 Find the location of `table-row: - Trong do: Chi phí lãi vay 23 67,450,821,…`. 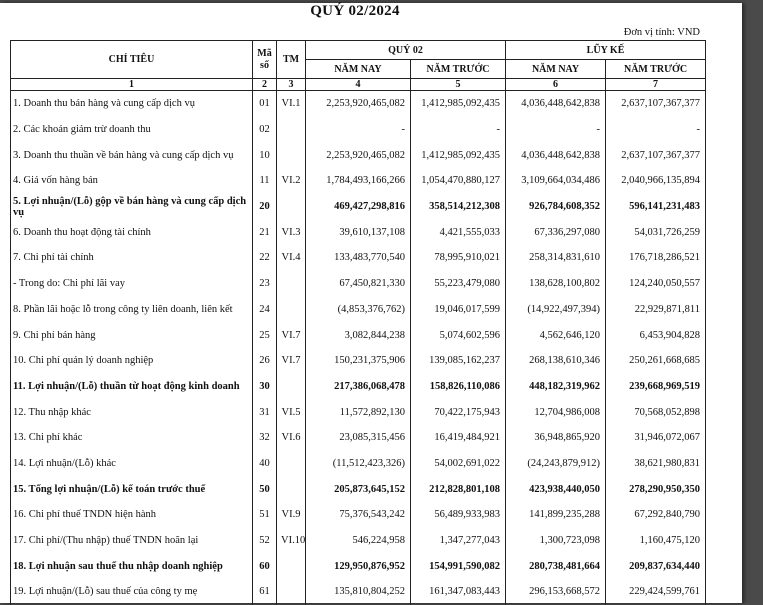

table-row: - Trong do: Chi phí lãi vay 23 67,450,821,… is located at coordinates (358, 283).